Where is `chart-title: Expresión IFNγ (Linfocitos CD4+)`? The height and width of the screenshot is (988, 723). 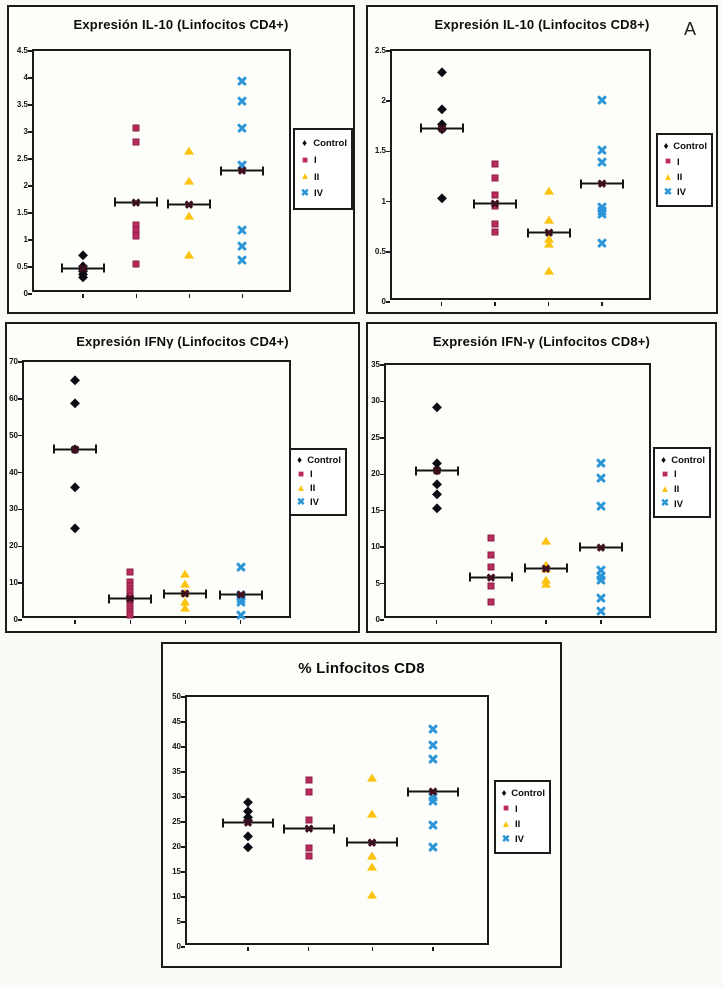 chart-title: Expresión IFNγ (Linfocitos CD4+) is located at coordinates (182, 341).